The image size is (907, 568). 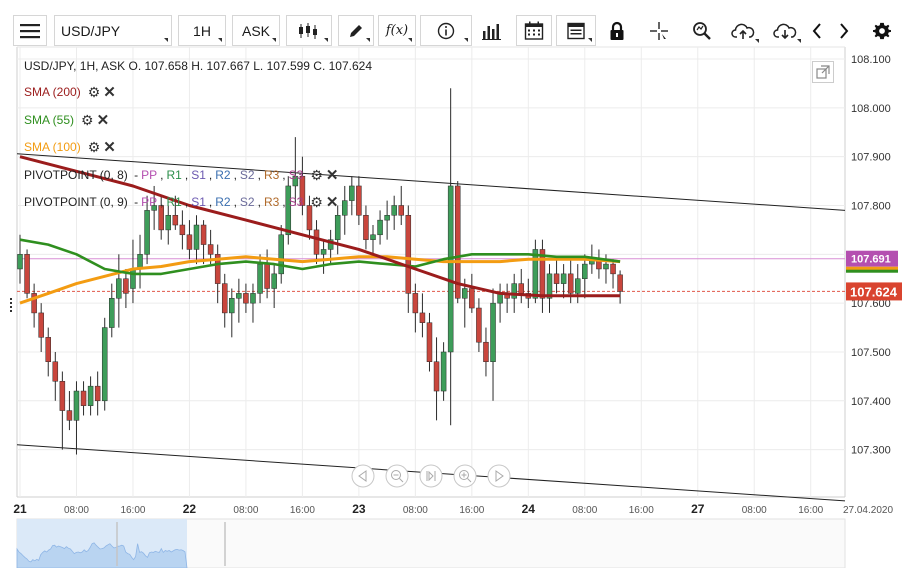 I want to click on zoom-out-button, so click(x=397, y=476).